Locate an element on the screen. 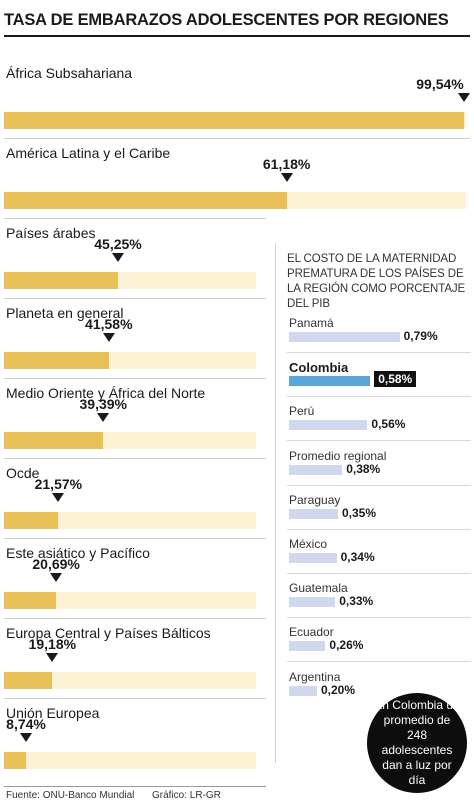  cost-country-label: Ecuador is located at coordinates (311, 632).